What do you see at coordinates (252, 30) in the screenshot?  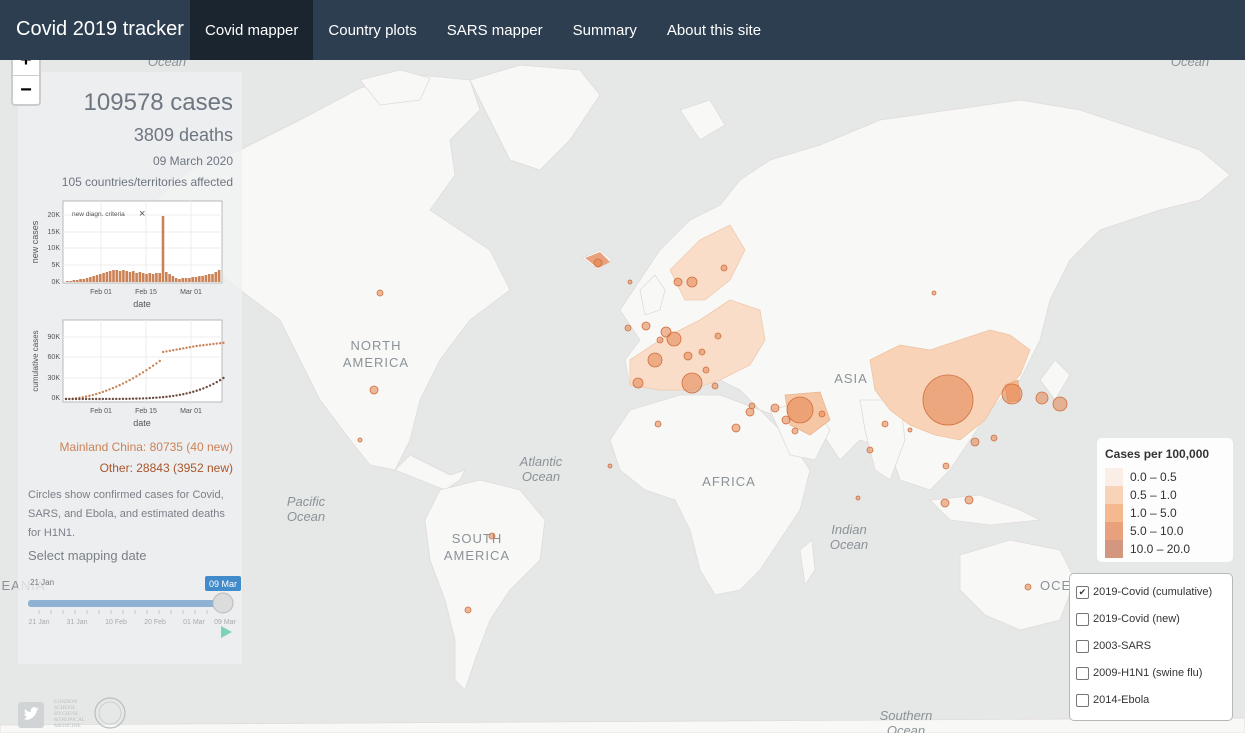 I see `tab-covid-mapper: Covid mapper` at bounding box center [252, 30].